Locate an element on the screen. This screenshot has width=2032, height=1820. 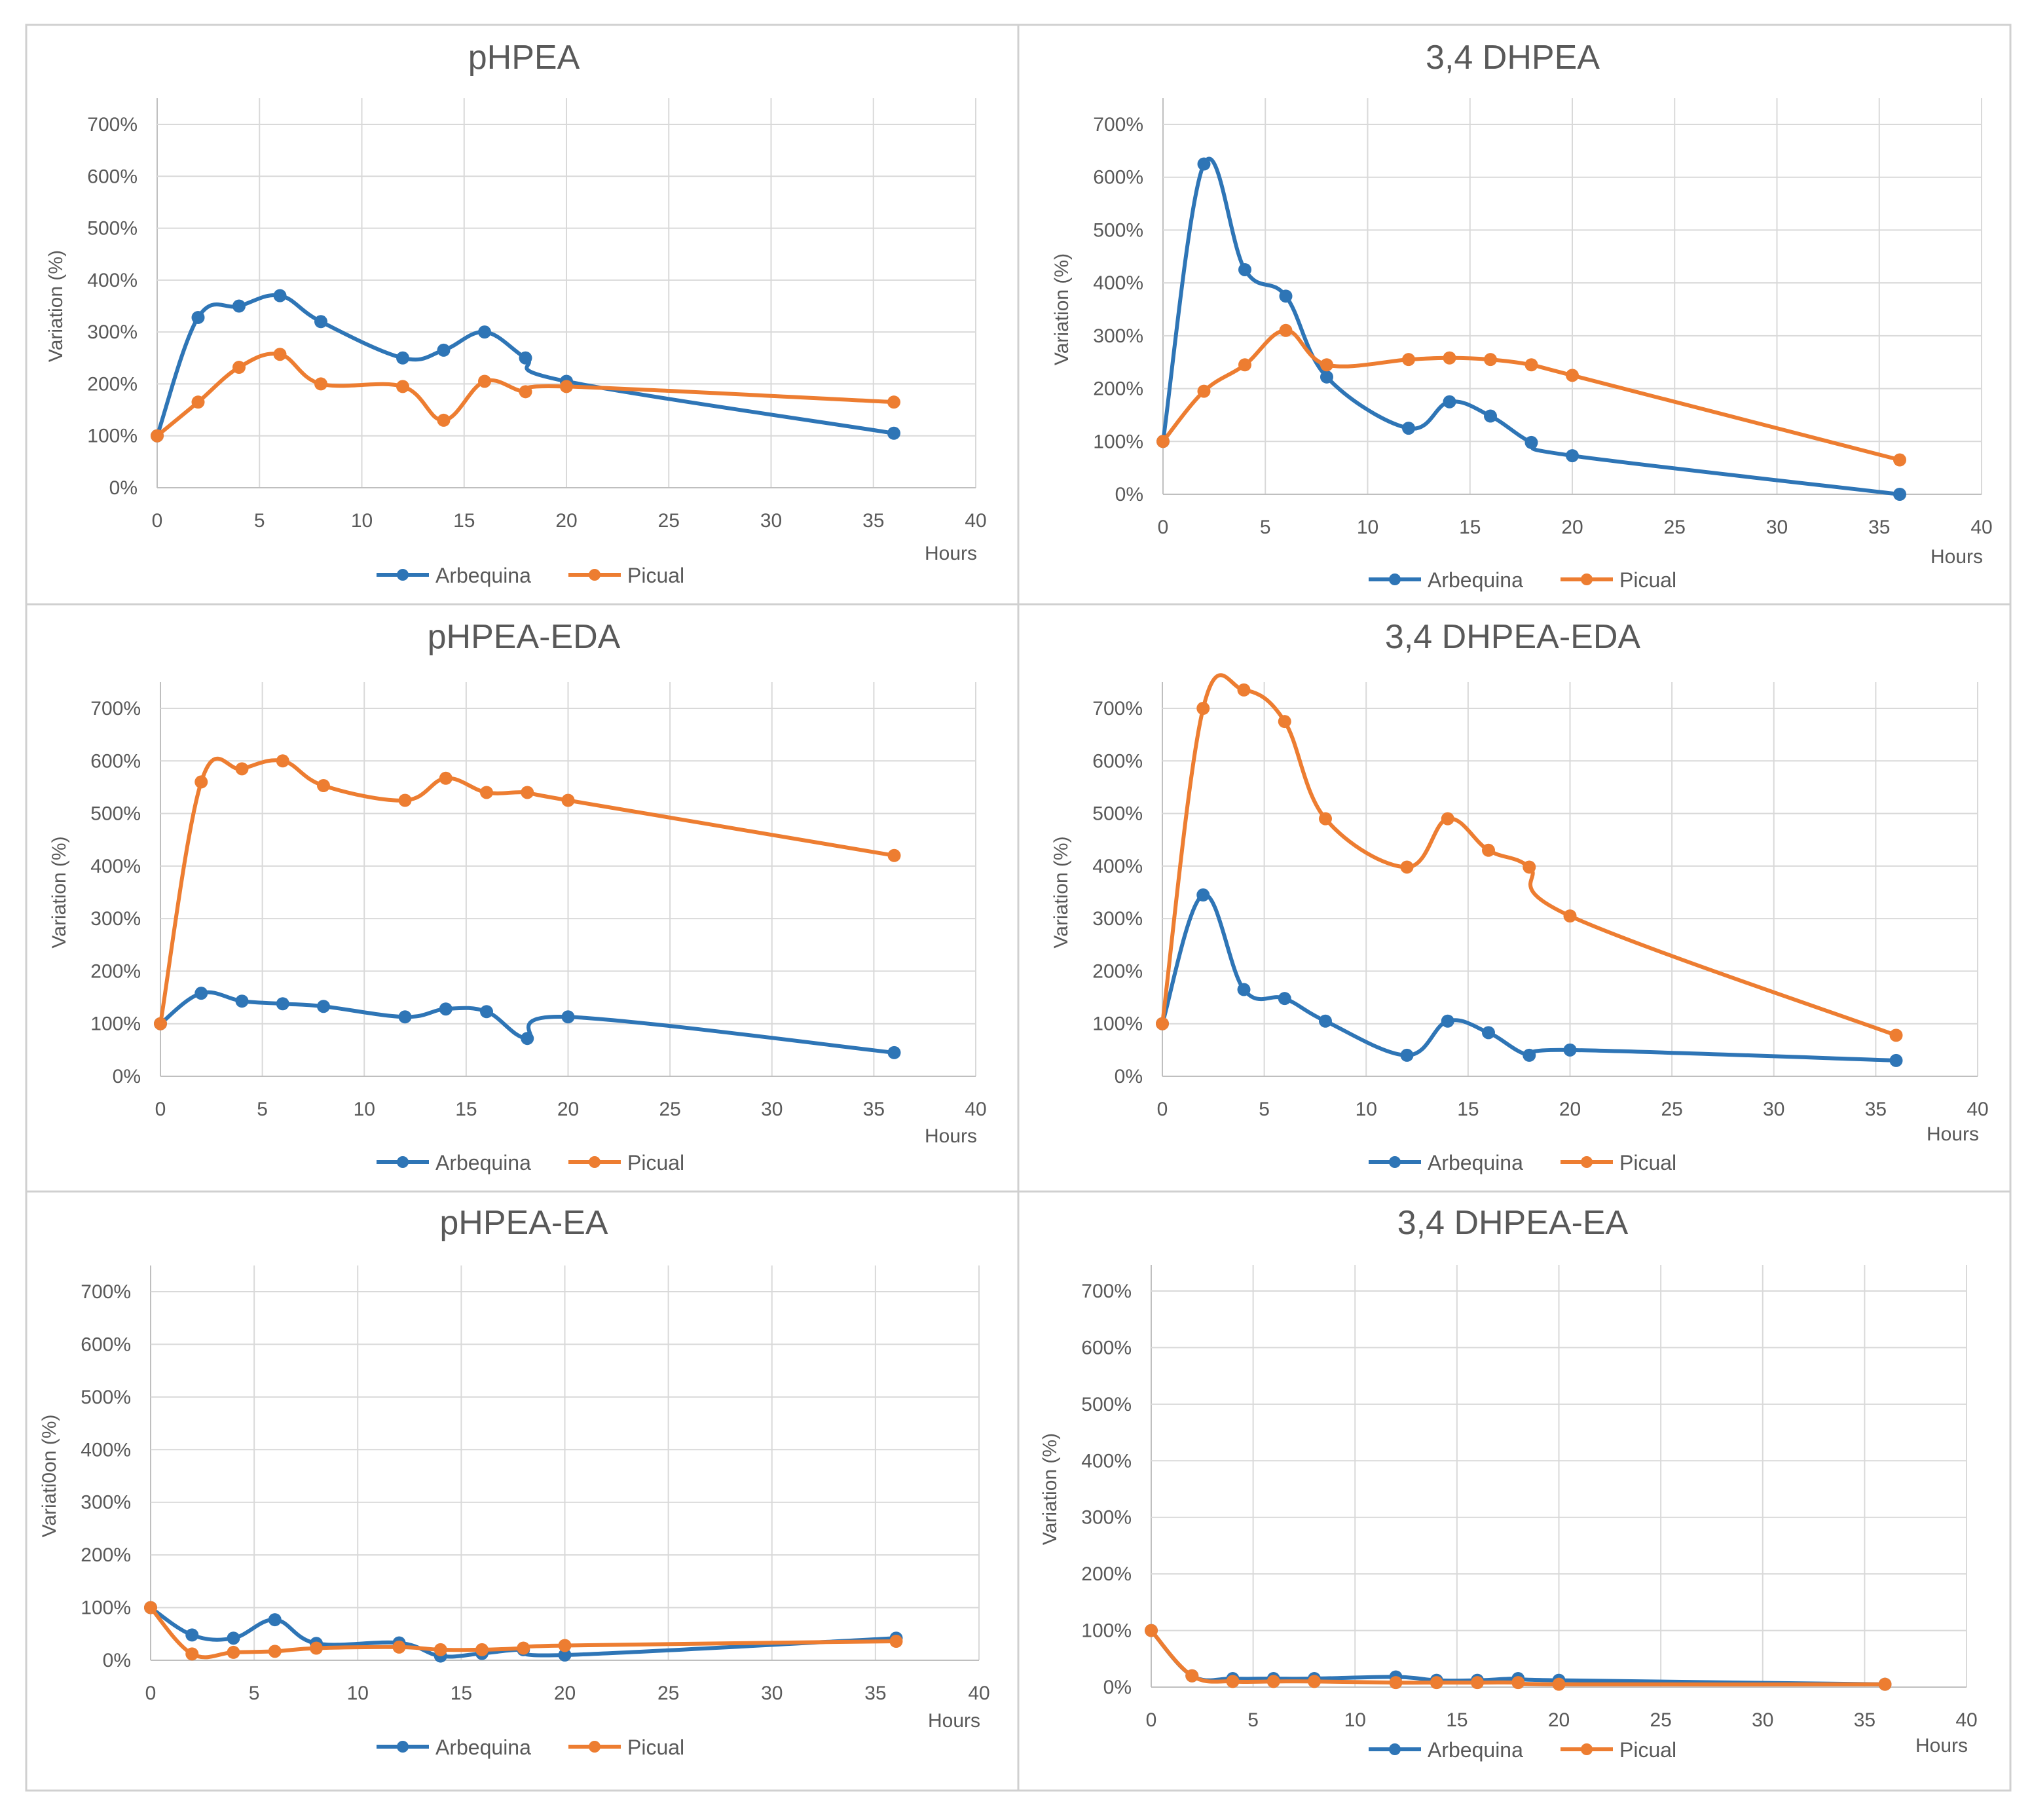
chart-title: 3,4 DHPEA-EDA is located at coordinates (1512, 637).